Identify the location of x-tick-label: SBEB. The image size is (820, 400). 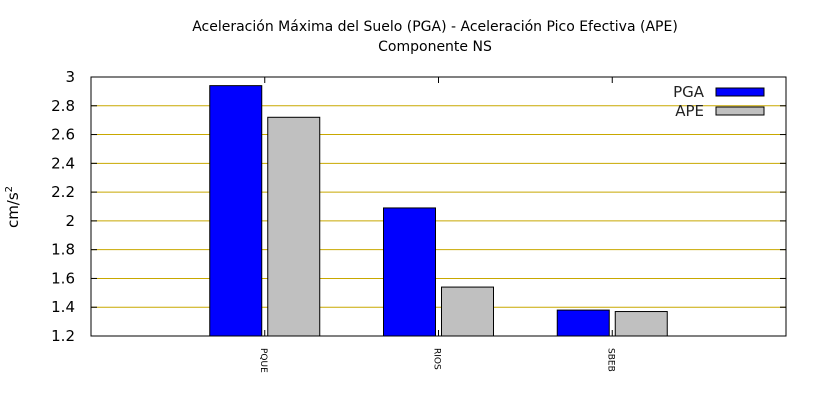
(610, 360).